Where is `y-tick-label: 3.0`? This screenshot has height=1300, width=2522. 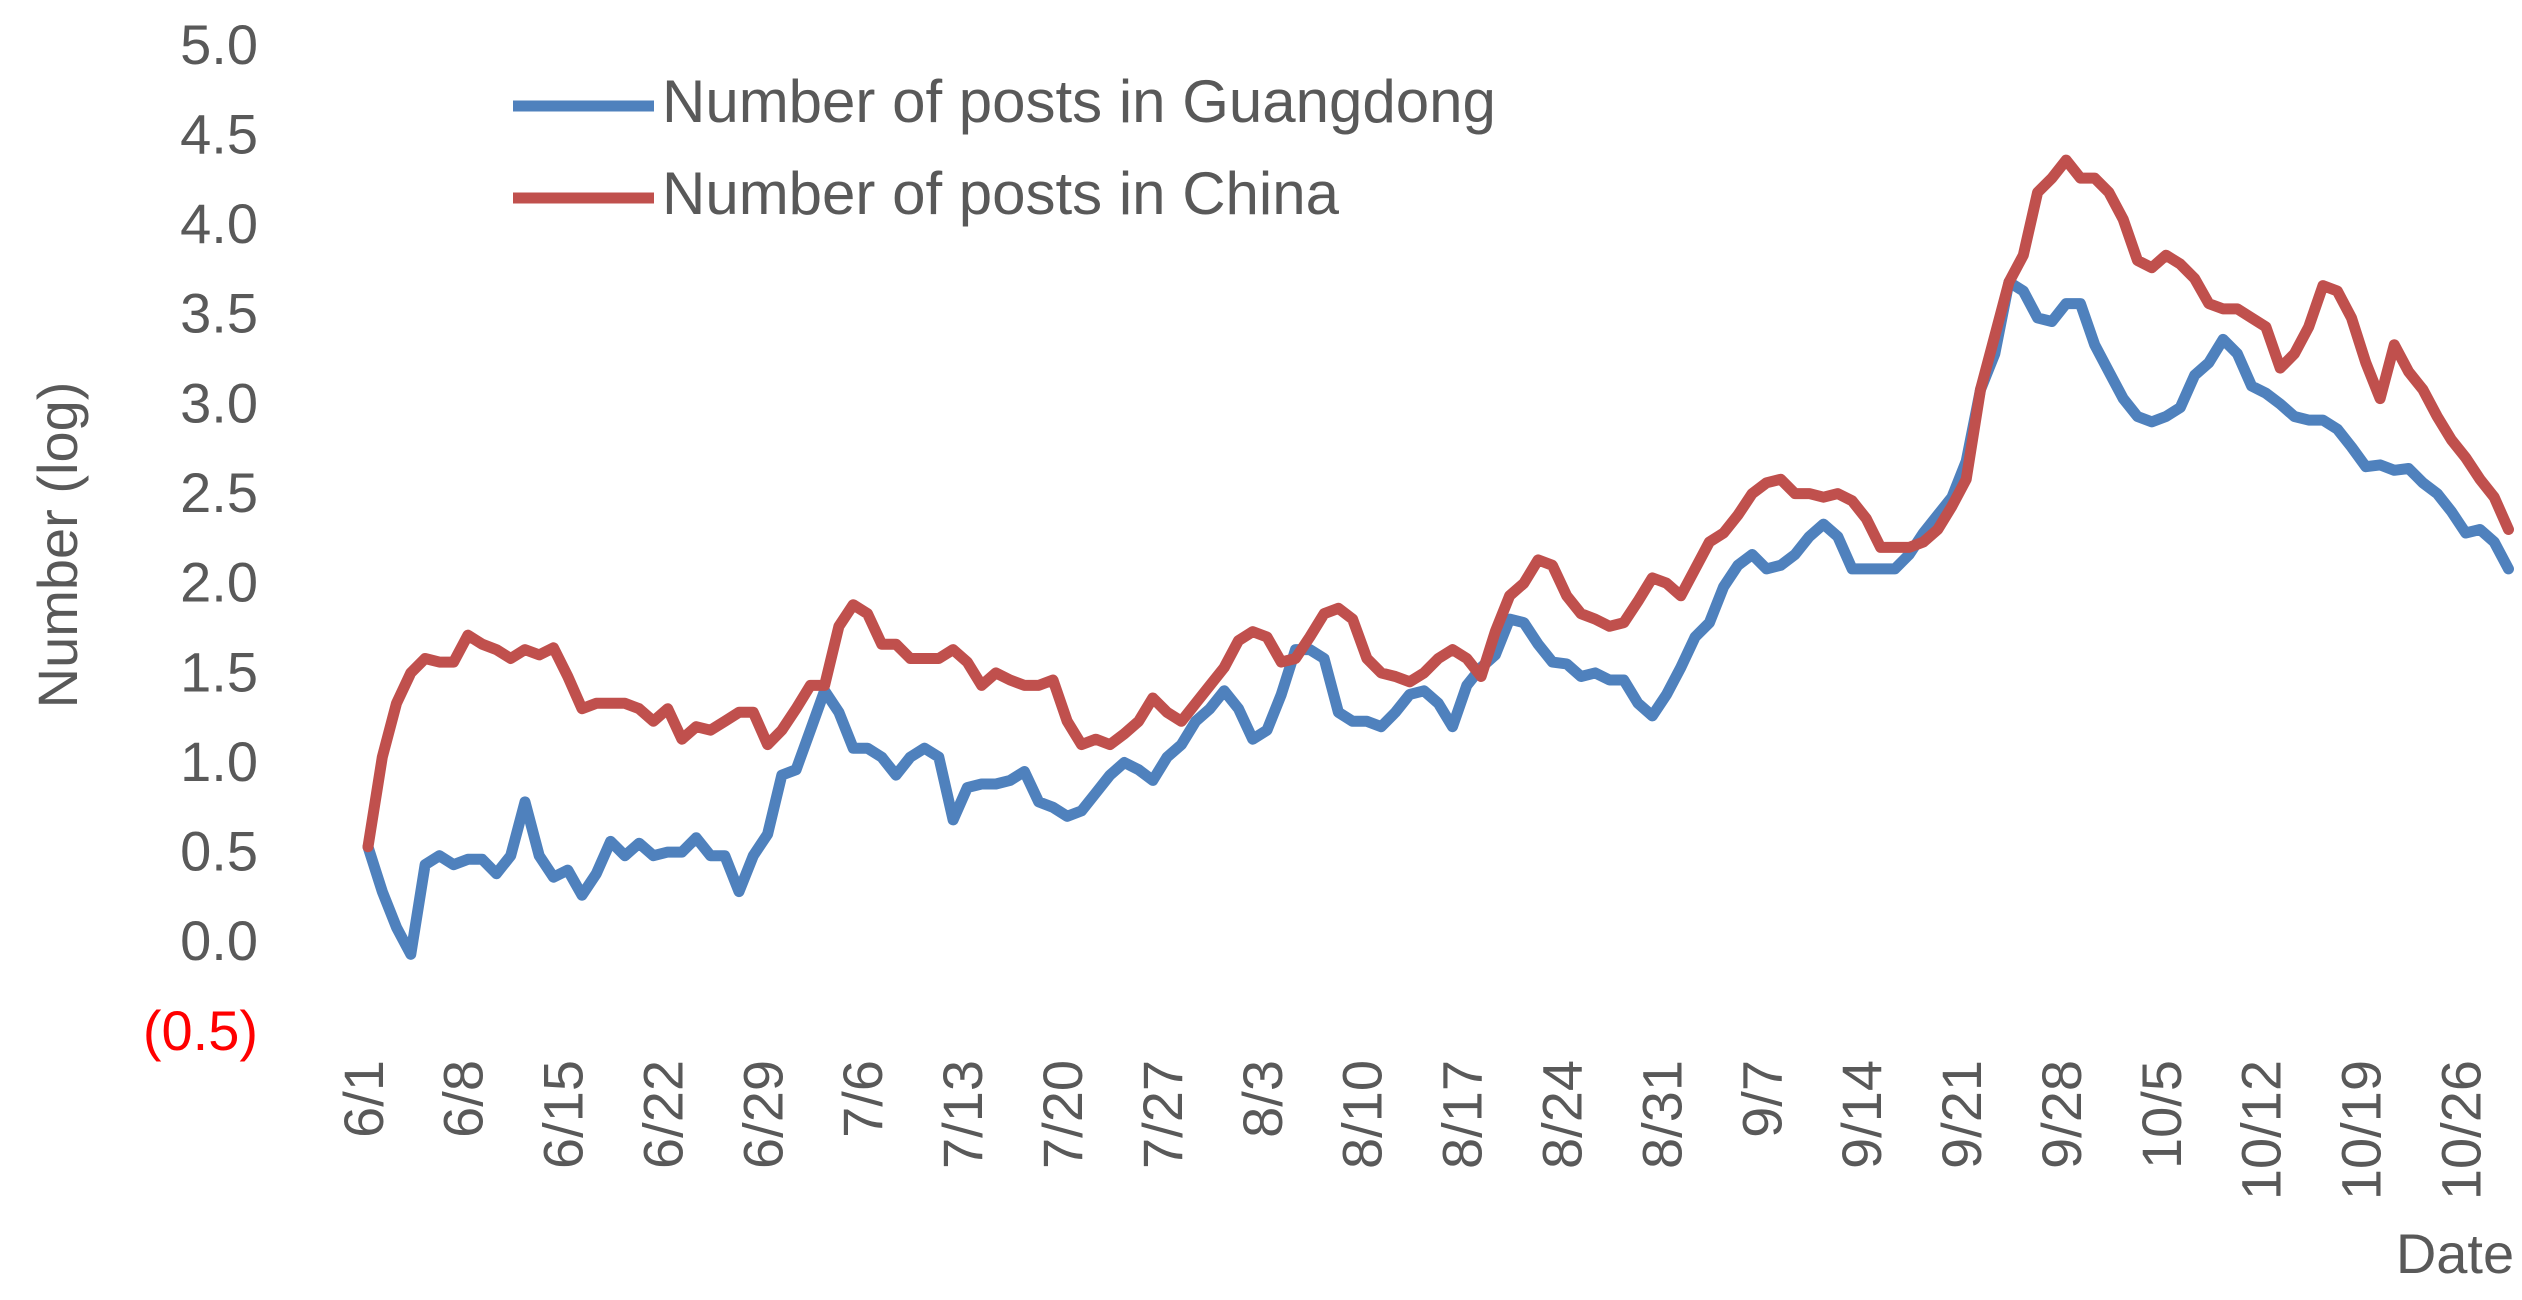 y-tick-label: 3.0 is located at coordinates (219, 402).